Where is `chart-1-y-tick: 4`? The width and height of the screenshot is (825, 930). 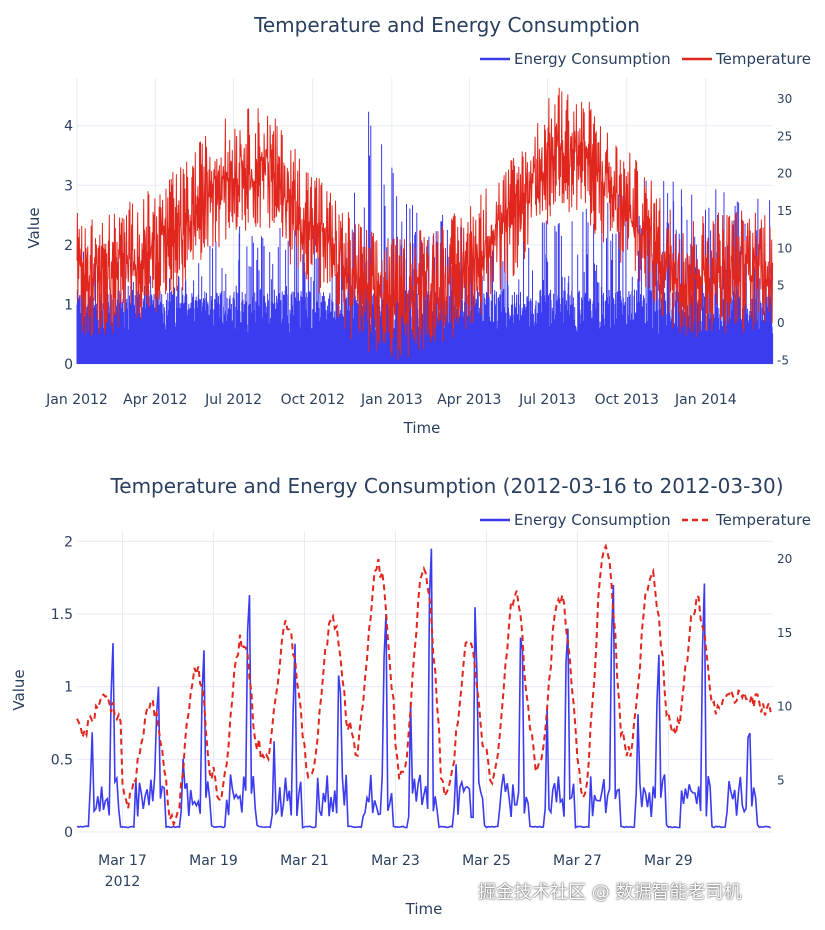
chart-1-y-tick: 4 is located at coordinates (68, 127).